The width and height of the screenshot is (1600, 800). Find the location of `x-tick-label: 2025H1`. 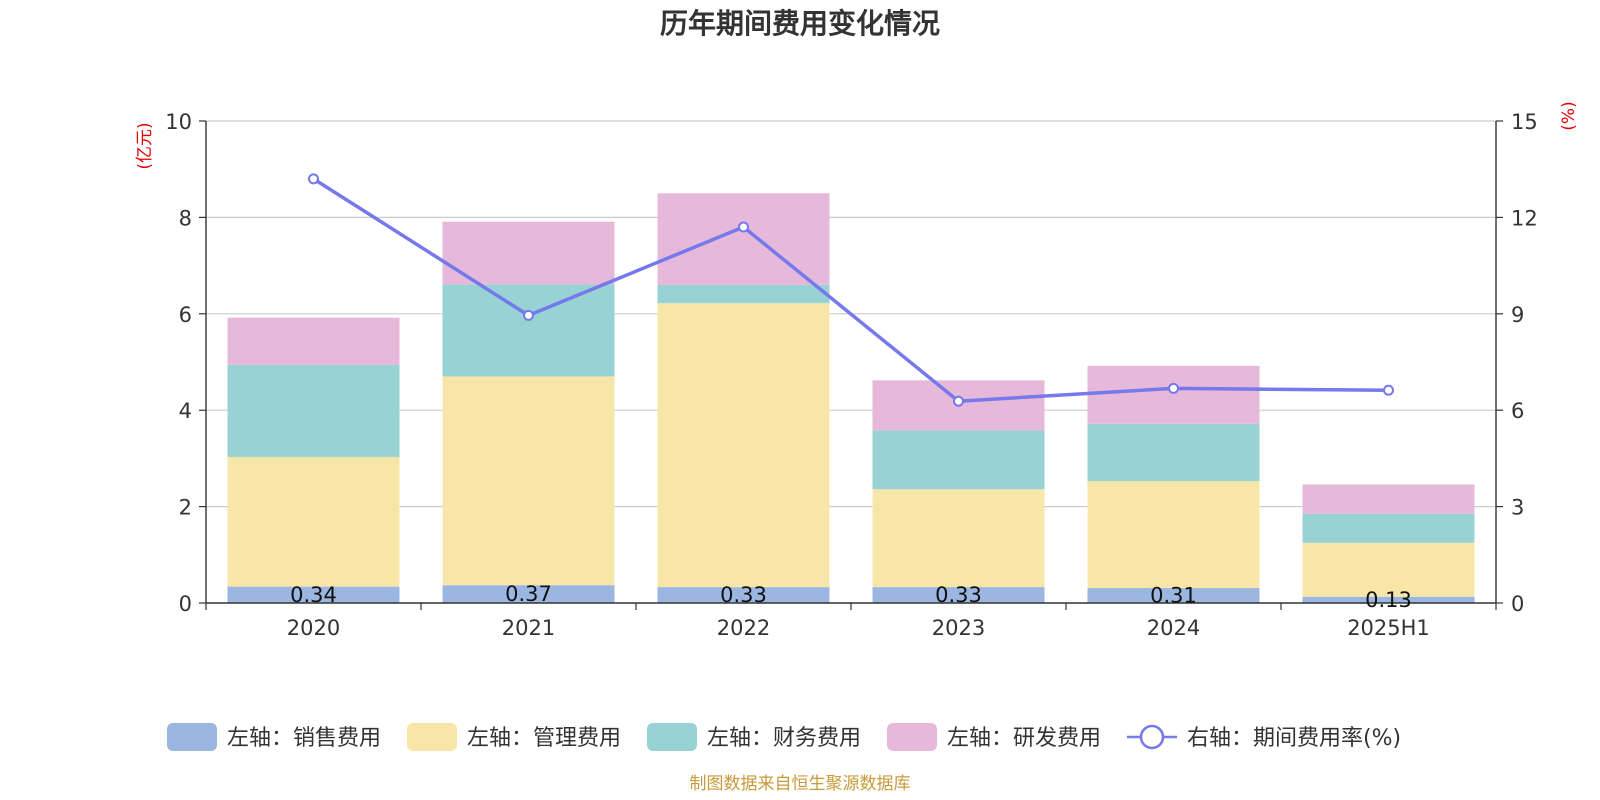

x-tick-label: 2025H1 is located at coordinates (1388, 628).